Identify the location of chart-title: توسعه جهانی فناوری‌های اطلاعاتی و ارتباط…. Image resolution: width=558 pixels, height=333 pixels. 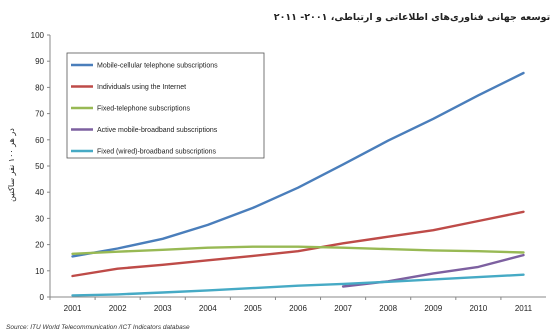
(412, 17).